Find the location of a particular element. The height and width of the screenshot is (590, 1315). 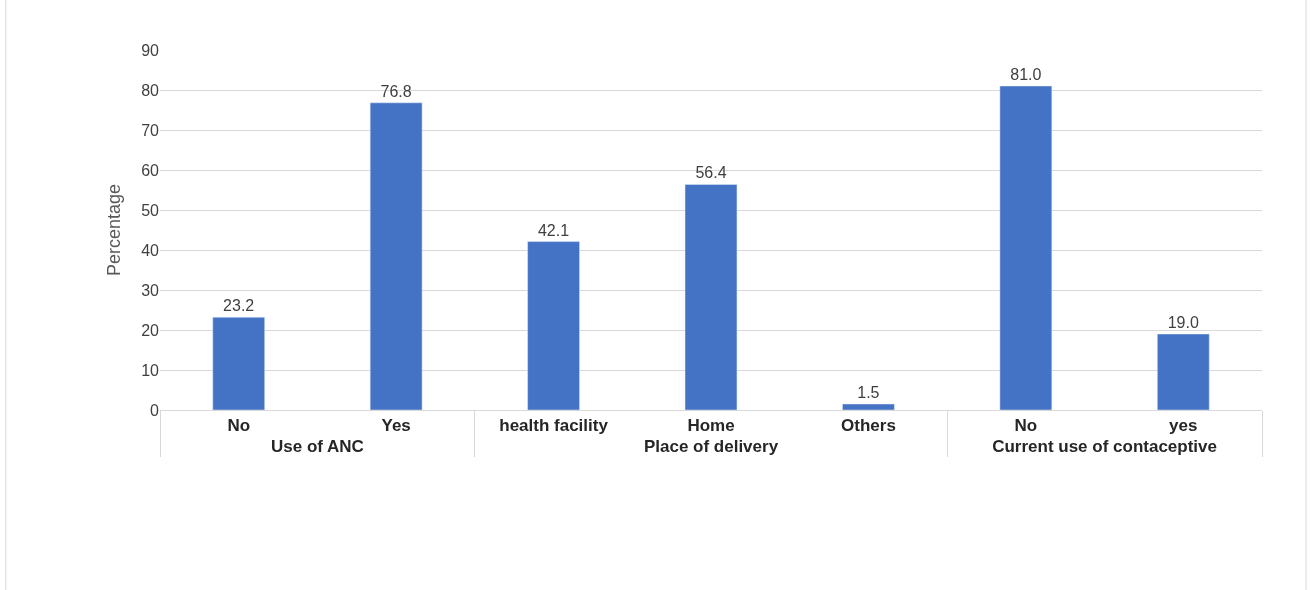

data-label: 56.4 is located at coordinates (711, 173).